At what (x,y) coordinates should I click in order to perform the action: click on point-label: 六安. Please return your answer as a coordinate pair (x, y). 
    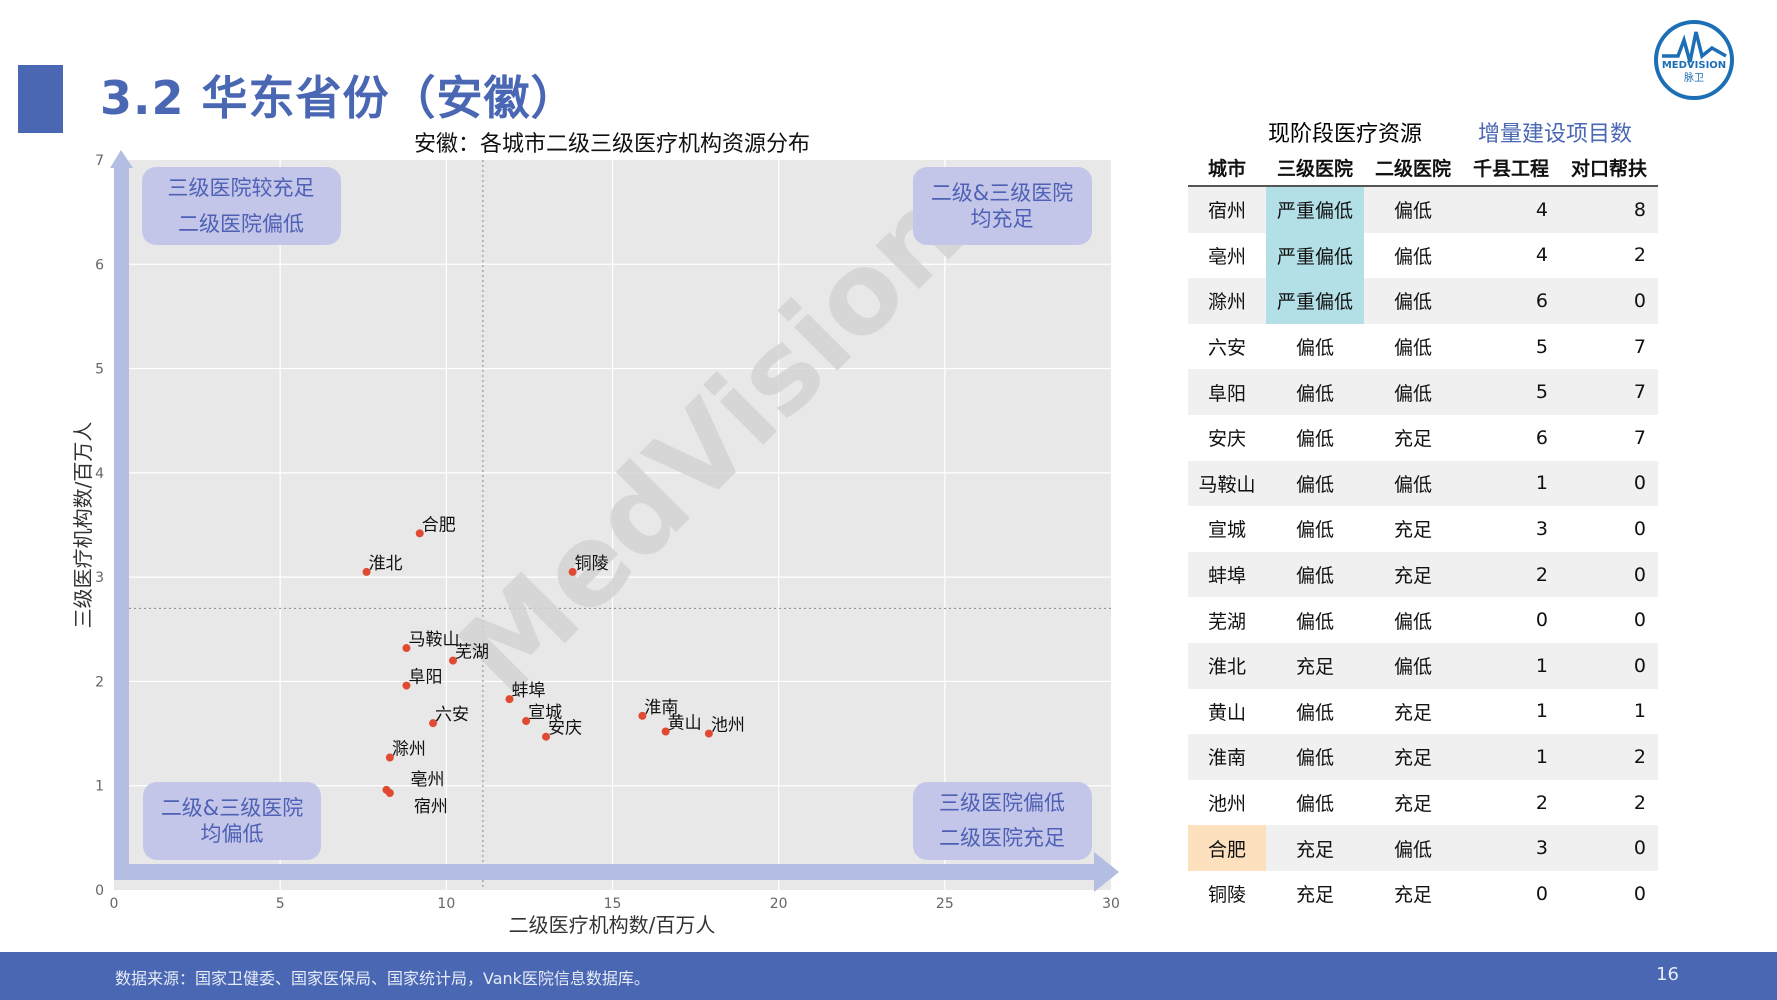
    Looking at the image, I should click on (452, 715).